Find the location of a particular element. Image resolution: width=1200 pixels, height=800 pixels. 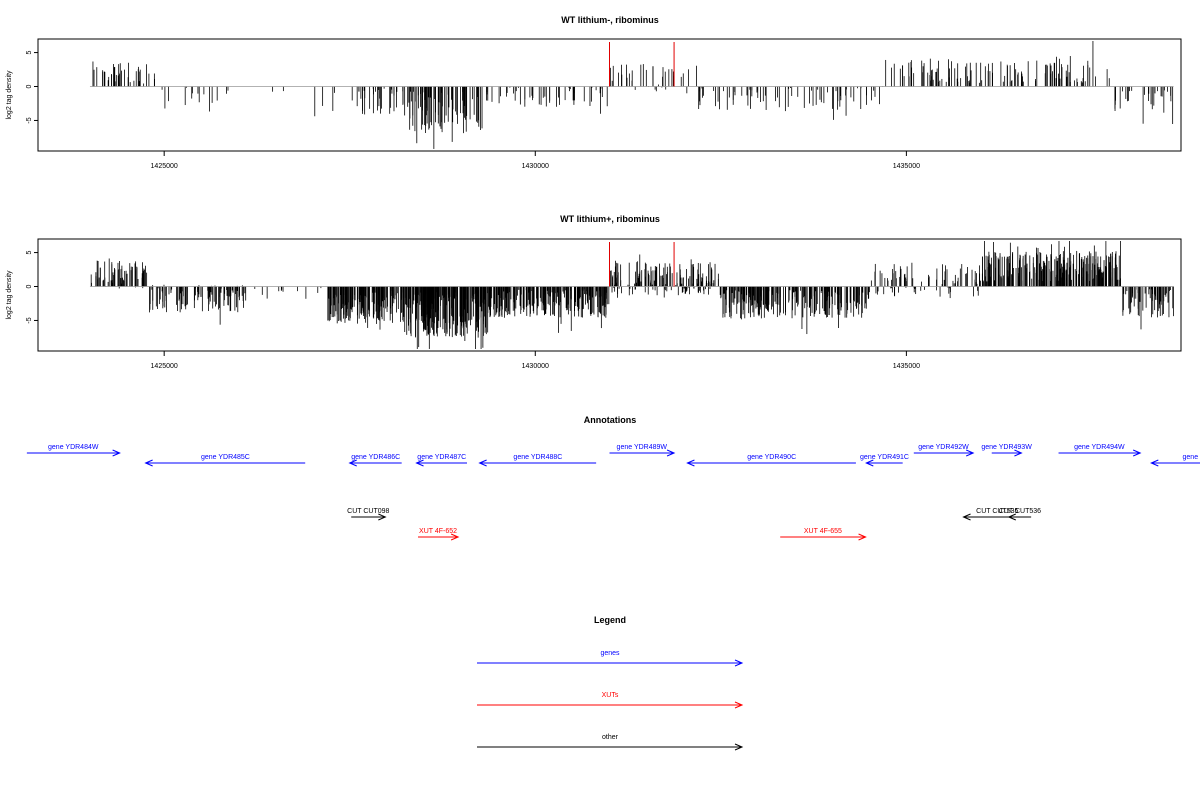

legend-label: XUTs is located at coordinates (610, 695).